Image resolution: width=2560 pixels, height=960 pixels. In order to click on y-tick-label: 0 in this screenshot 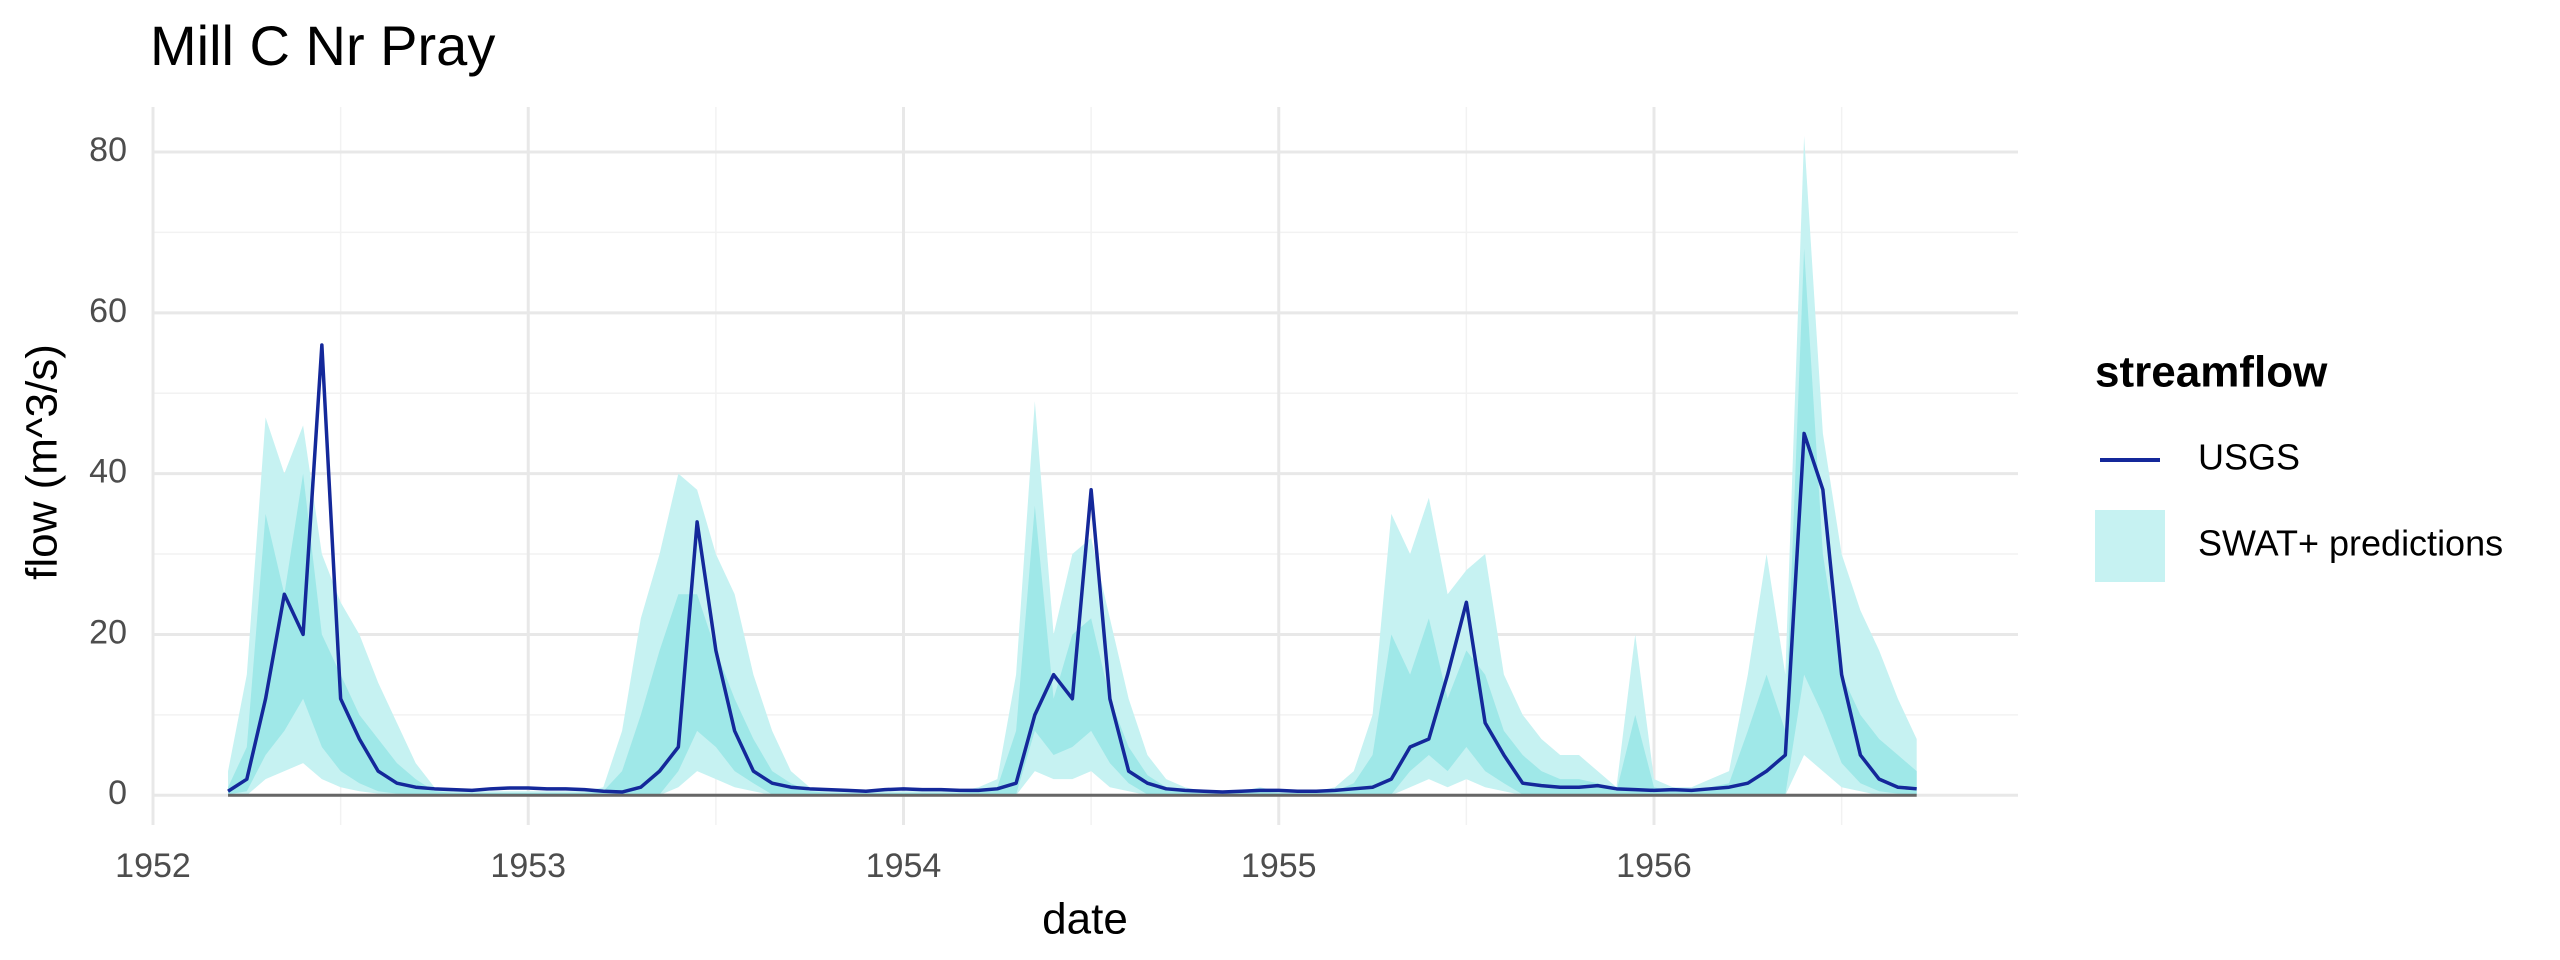, I will do `click(117, 793)`.